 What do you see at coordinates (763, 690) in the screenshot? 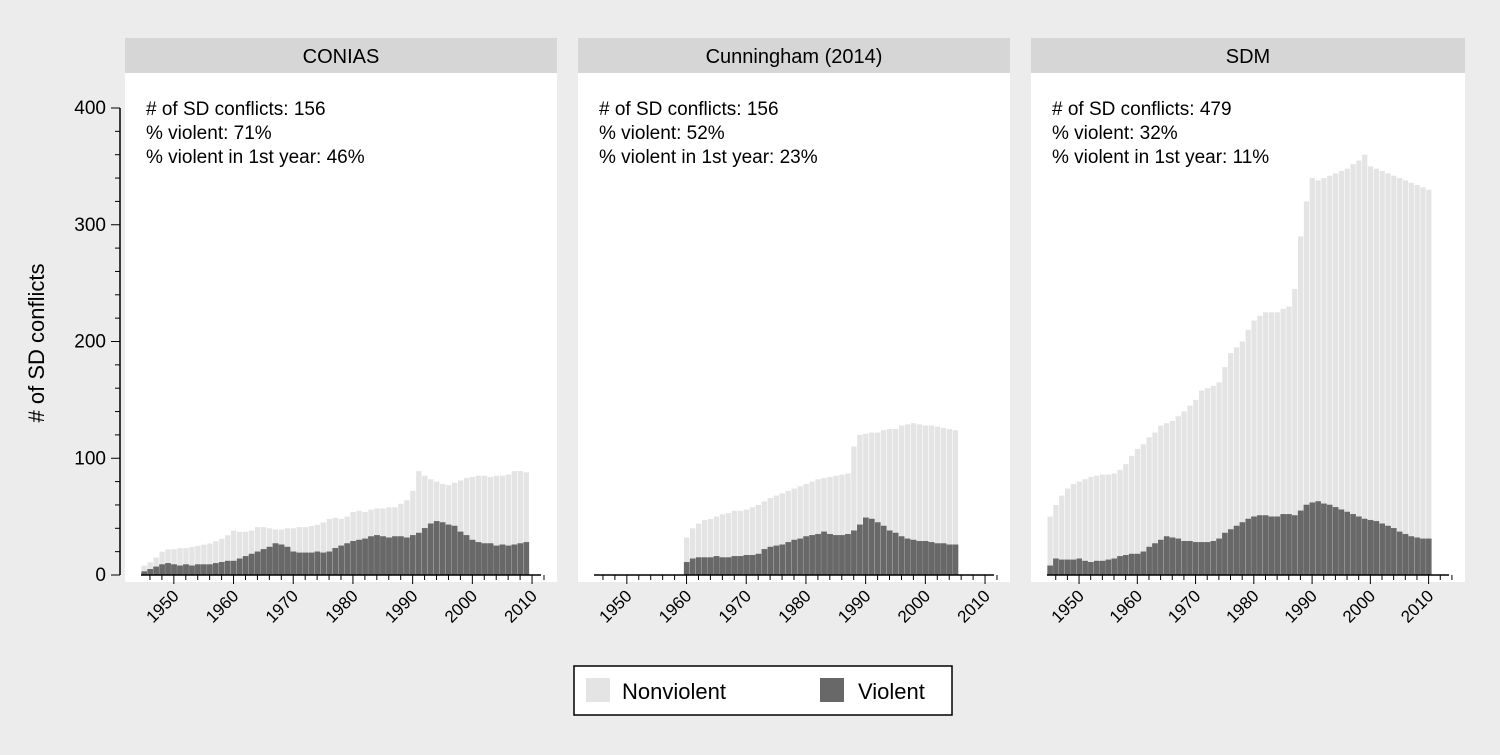
I see `legend-box` at bounding box center [763, 690].